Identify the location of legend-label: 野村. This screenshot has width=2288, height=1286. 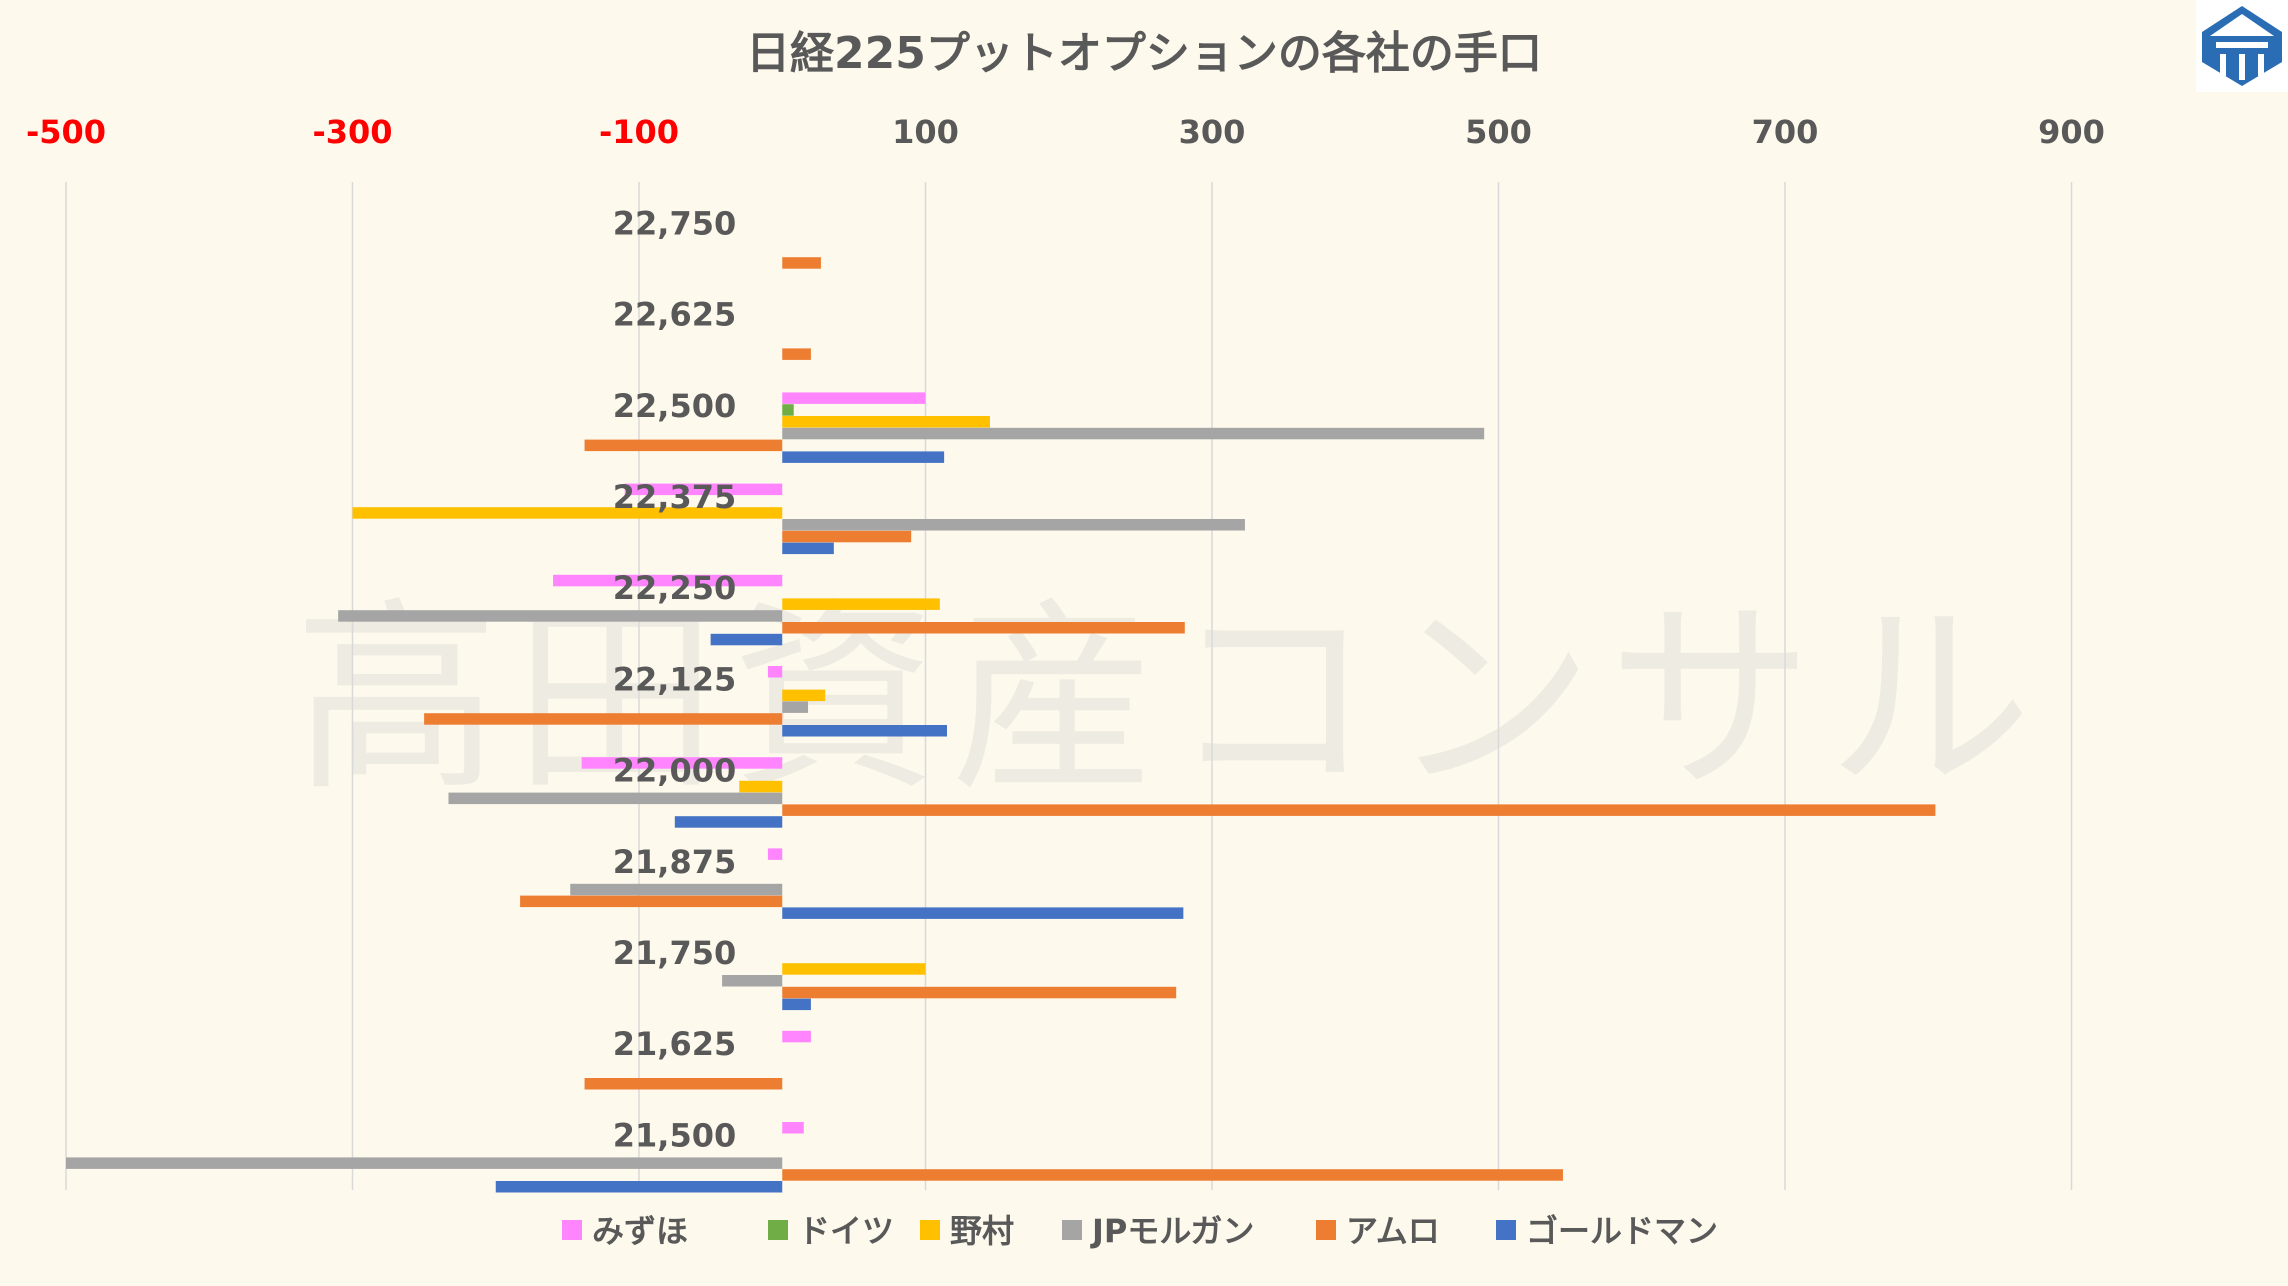
(982, 1231).